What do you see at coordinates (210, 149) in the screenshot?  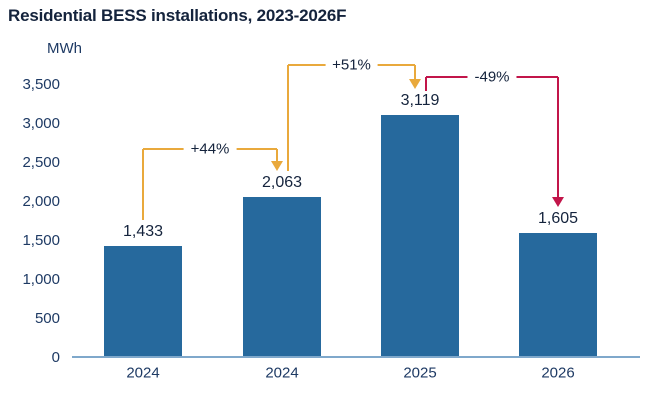 I see `annotation-label: +44%` at bounding box center [210, 149].